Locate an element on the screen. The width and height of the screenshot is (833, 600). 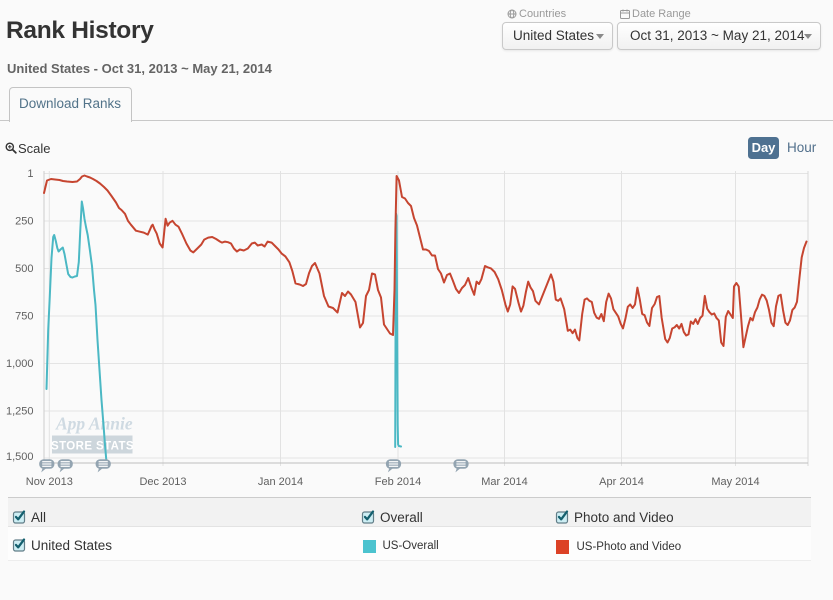
svg-text: 1 is located at coordinates (30, 174).